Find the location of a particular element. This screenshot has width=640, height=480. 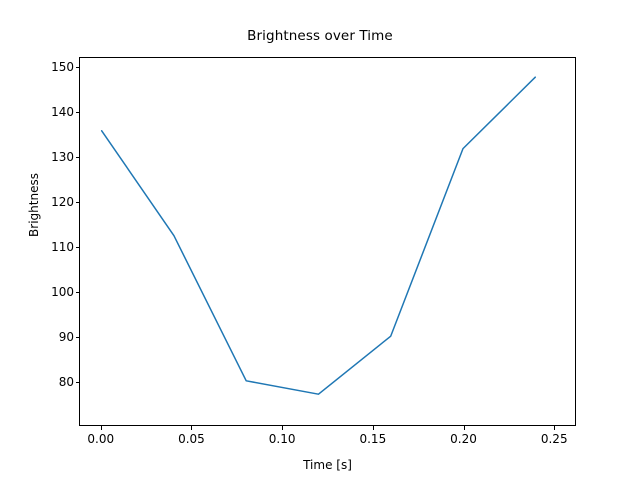

x-axis-label: Time [s] is located at coordinates (327, 465).